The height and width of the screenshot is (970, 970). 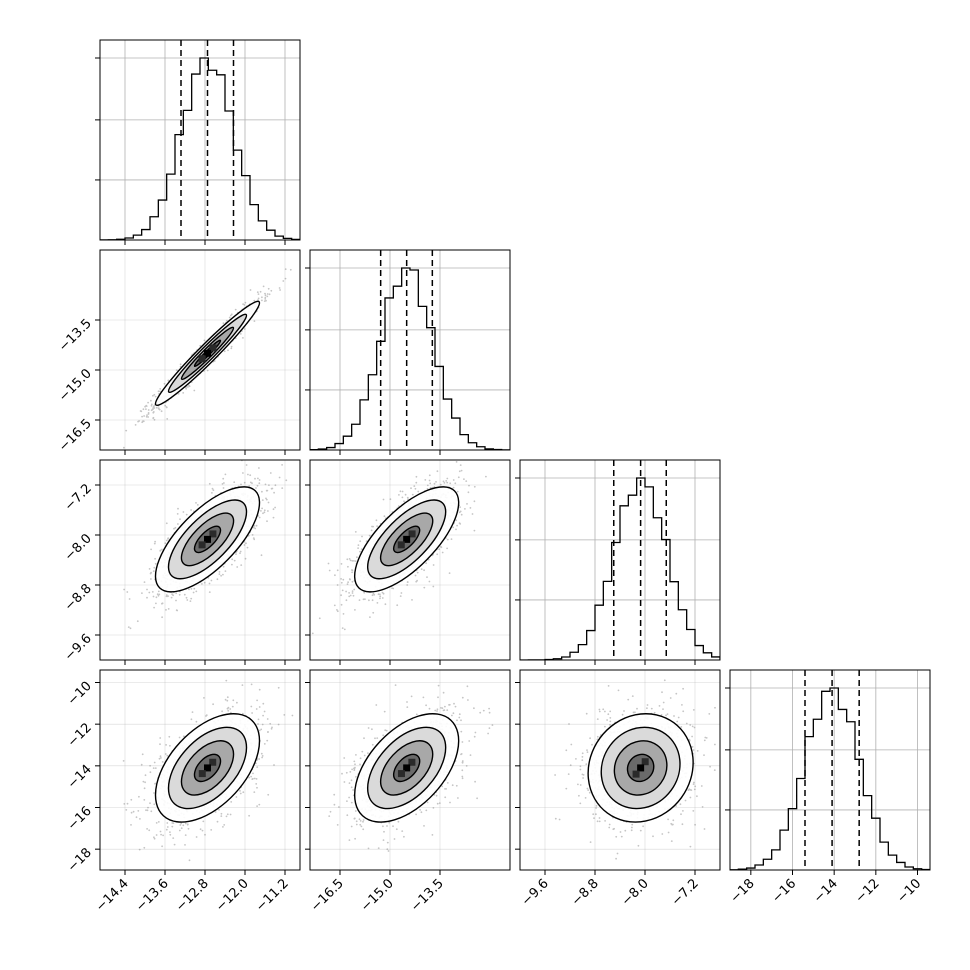 I want to click on panel-frame, so click(x=410, y=350).